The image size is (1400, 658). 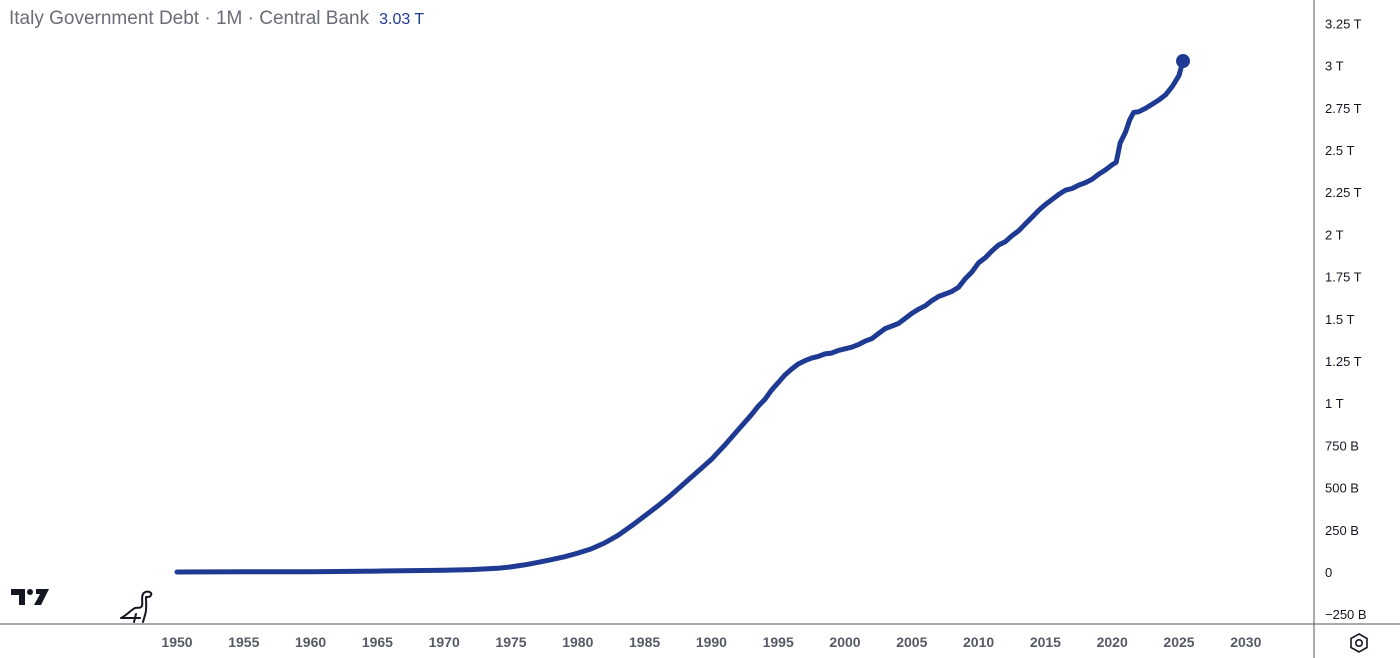 I want to click on x-tick-label: 1960, so click(x=310, y=642).